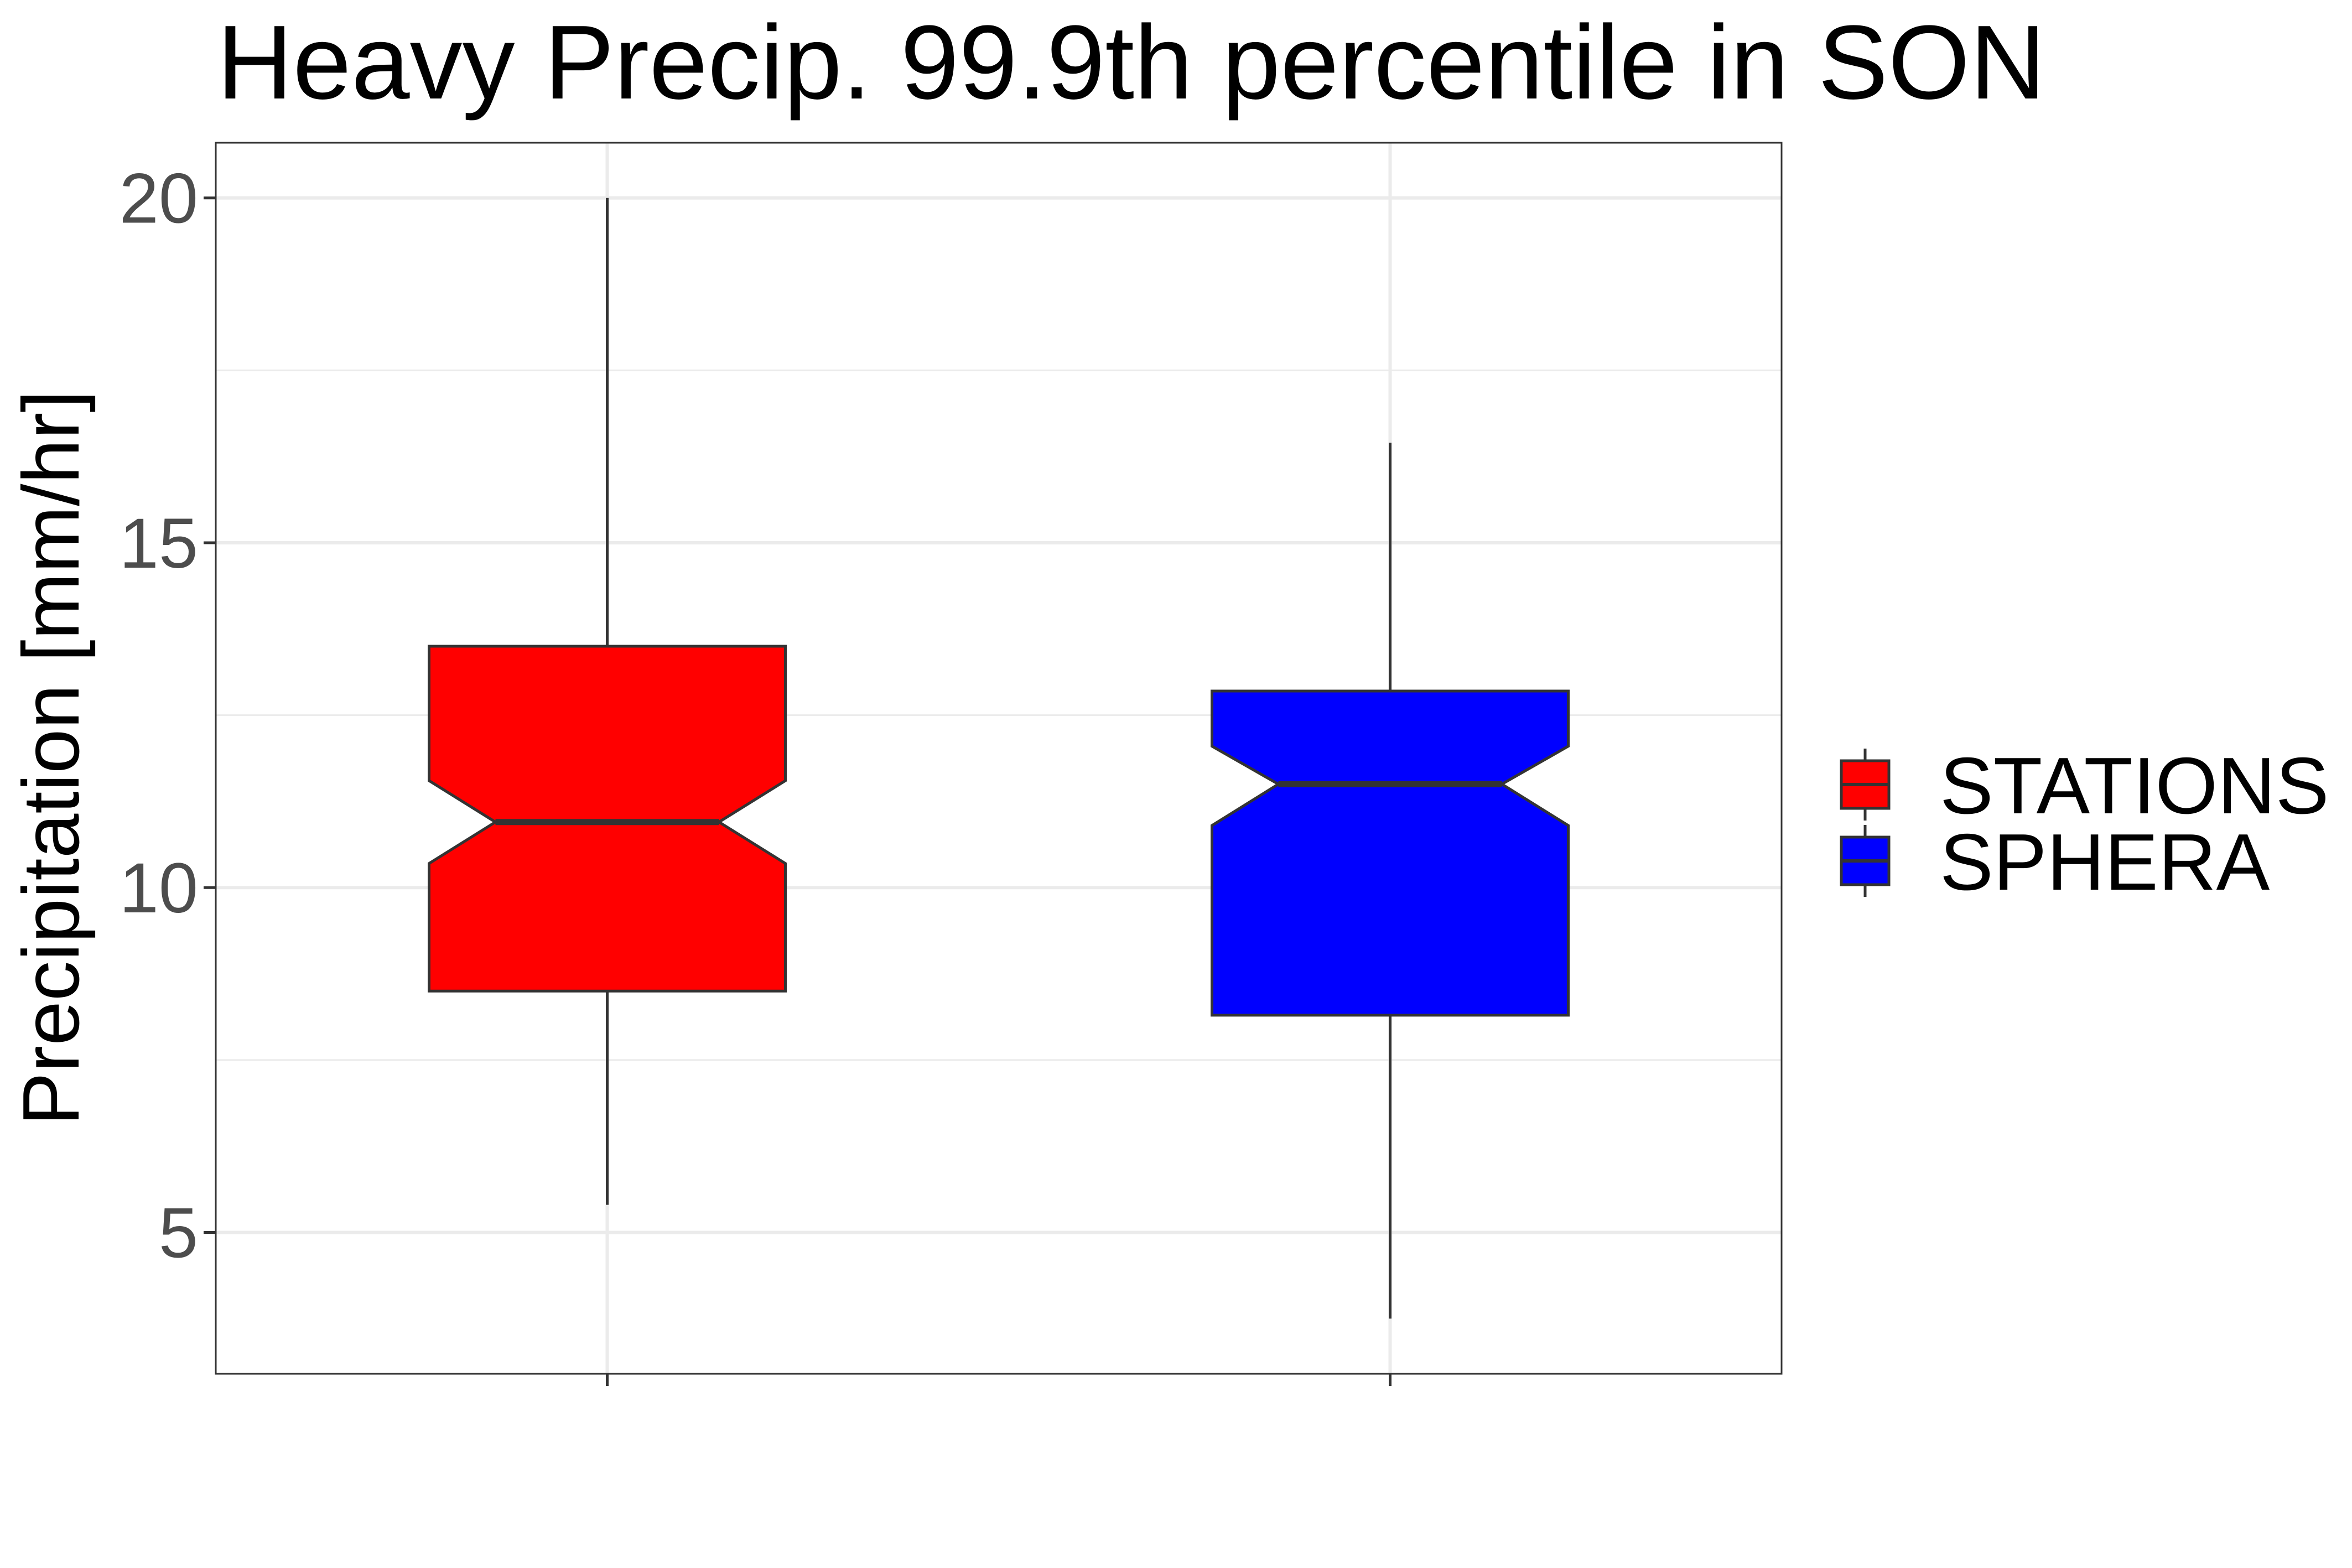 The width and height of the screenshot is (2352, 1568). Describe the element at coordinates (159, 889) in the screenshot. I see `y-tick-label: 10` at that location.